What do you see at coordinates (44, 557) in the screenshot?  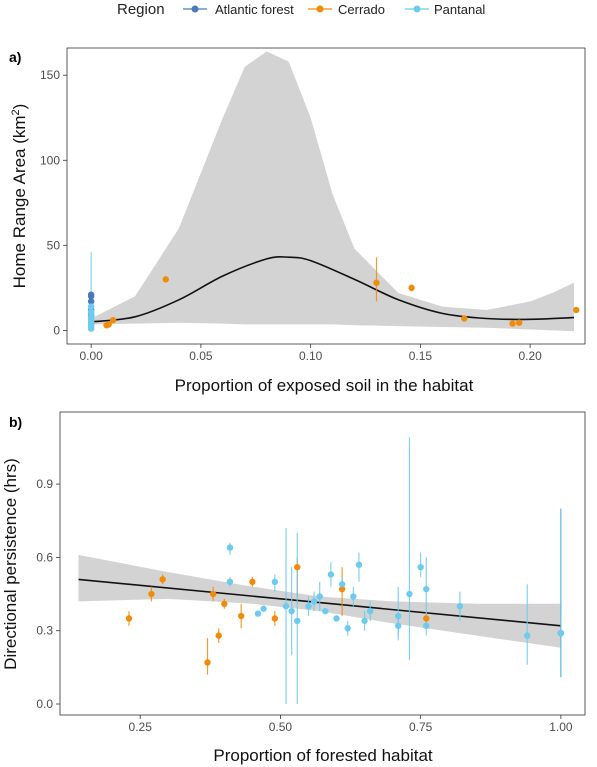 I see `panel-b-y-tick-label: 0.6` at bounding box center [44, 557].